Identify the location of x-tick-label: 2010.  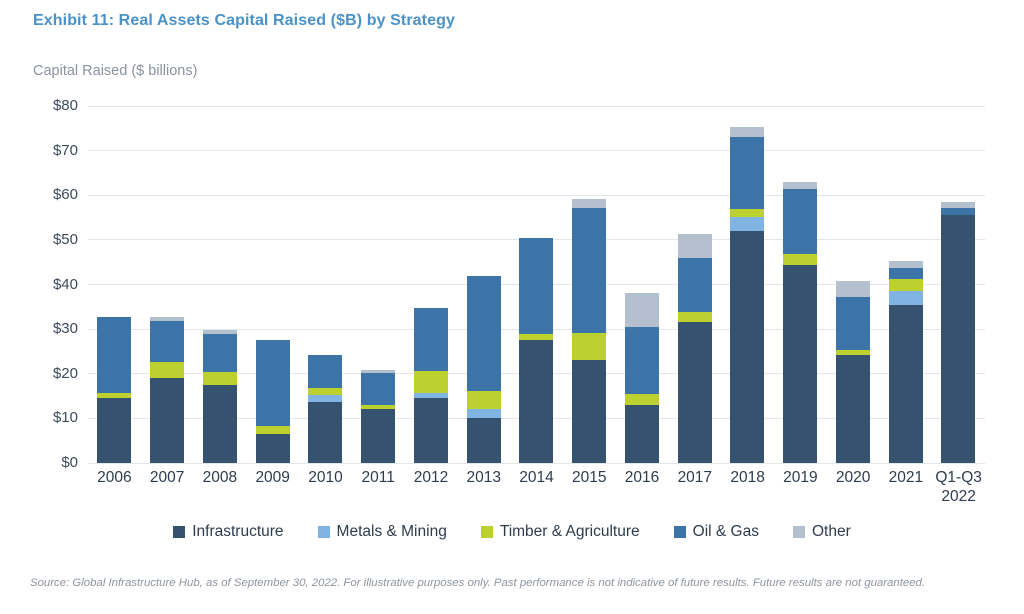
(325, 477).